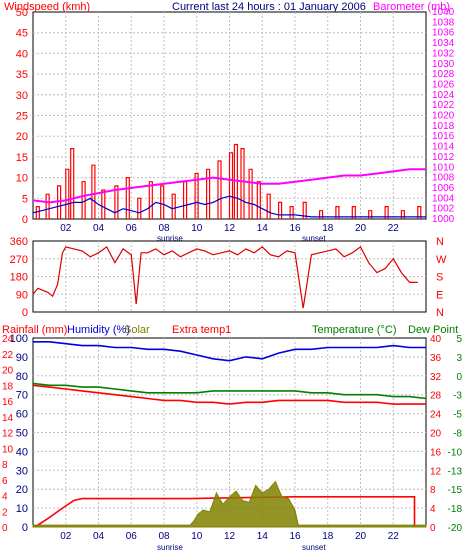 Image resolution: width=465 pixels, height=556 pixels. Describe the element at coordinates (5, 497) in the screenshot. I see `rain-tick: 4` at that location.